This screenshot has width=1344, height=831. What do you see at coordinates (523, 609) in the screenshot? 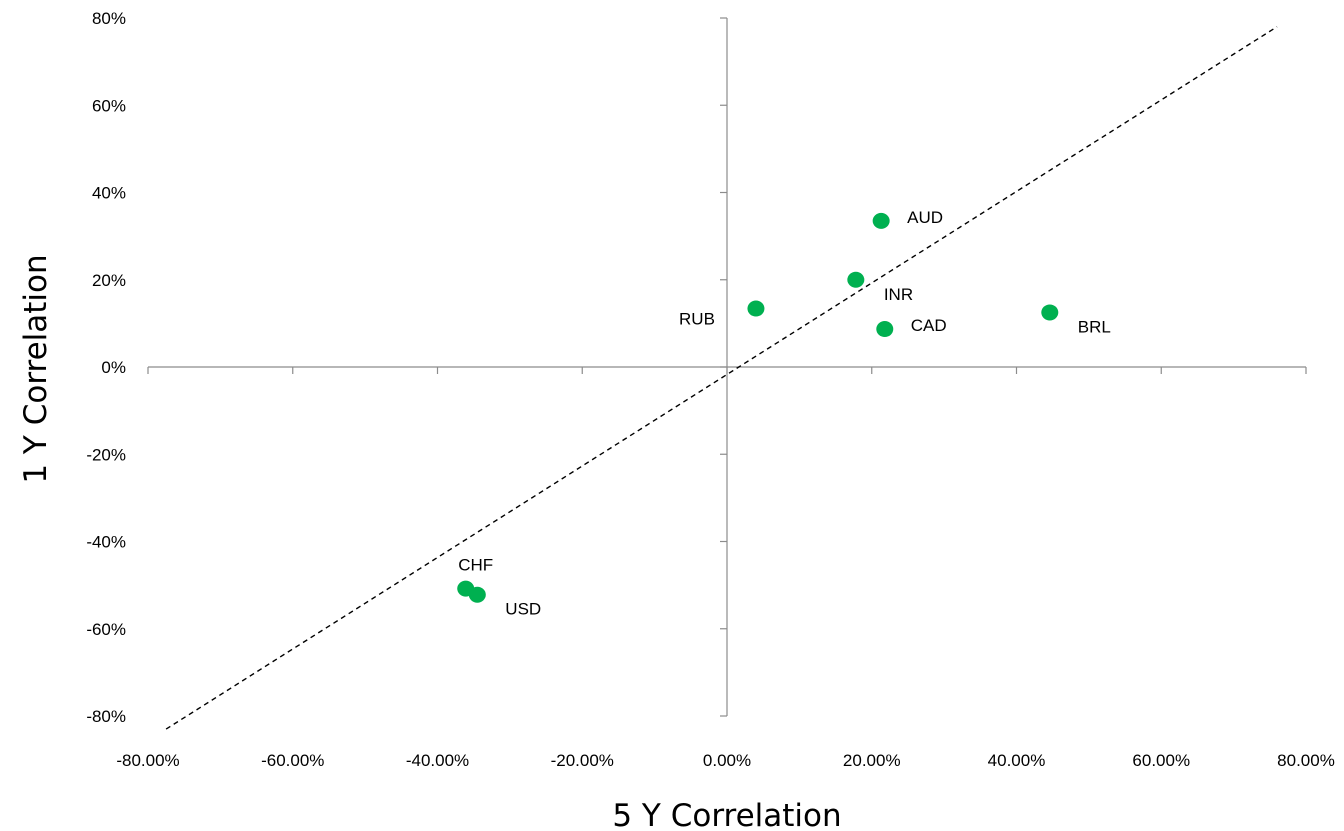
I see `data-label: USD` at bounding box center [523, 609].